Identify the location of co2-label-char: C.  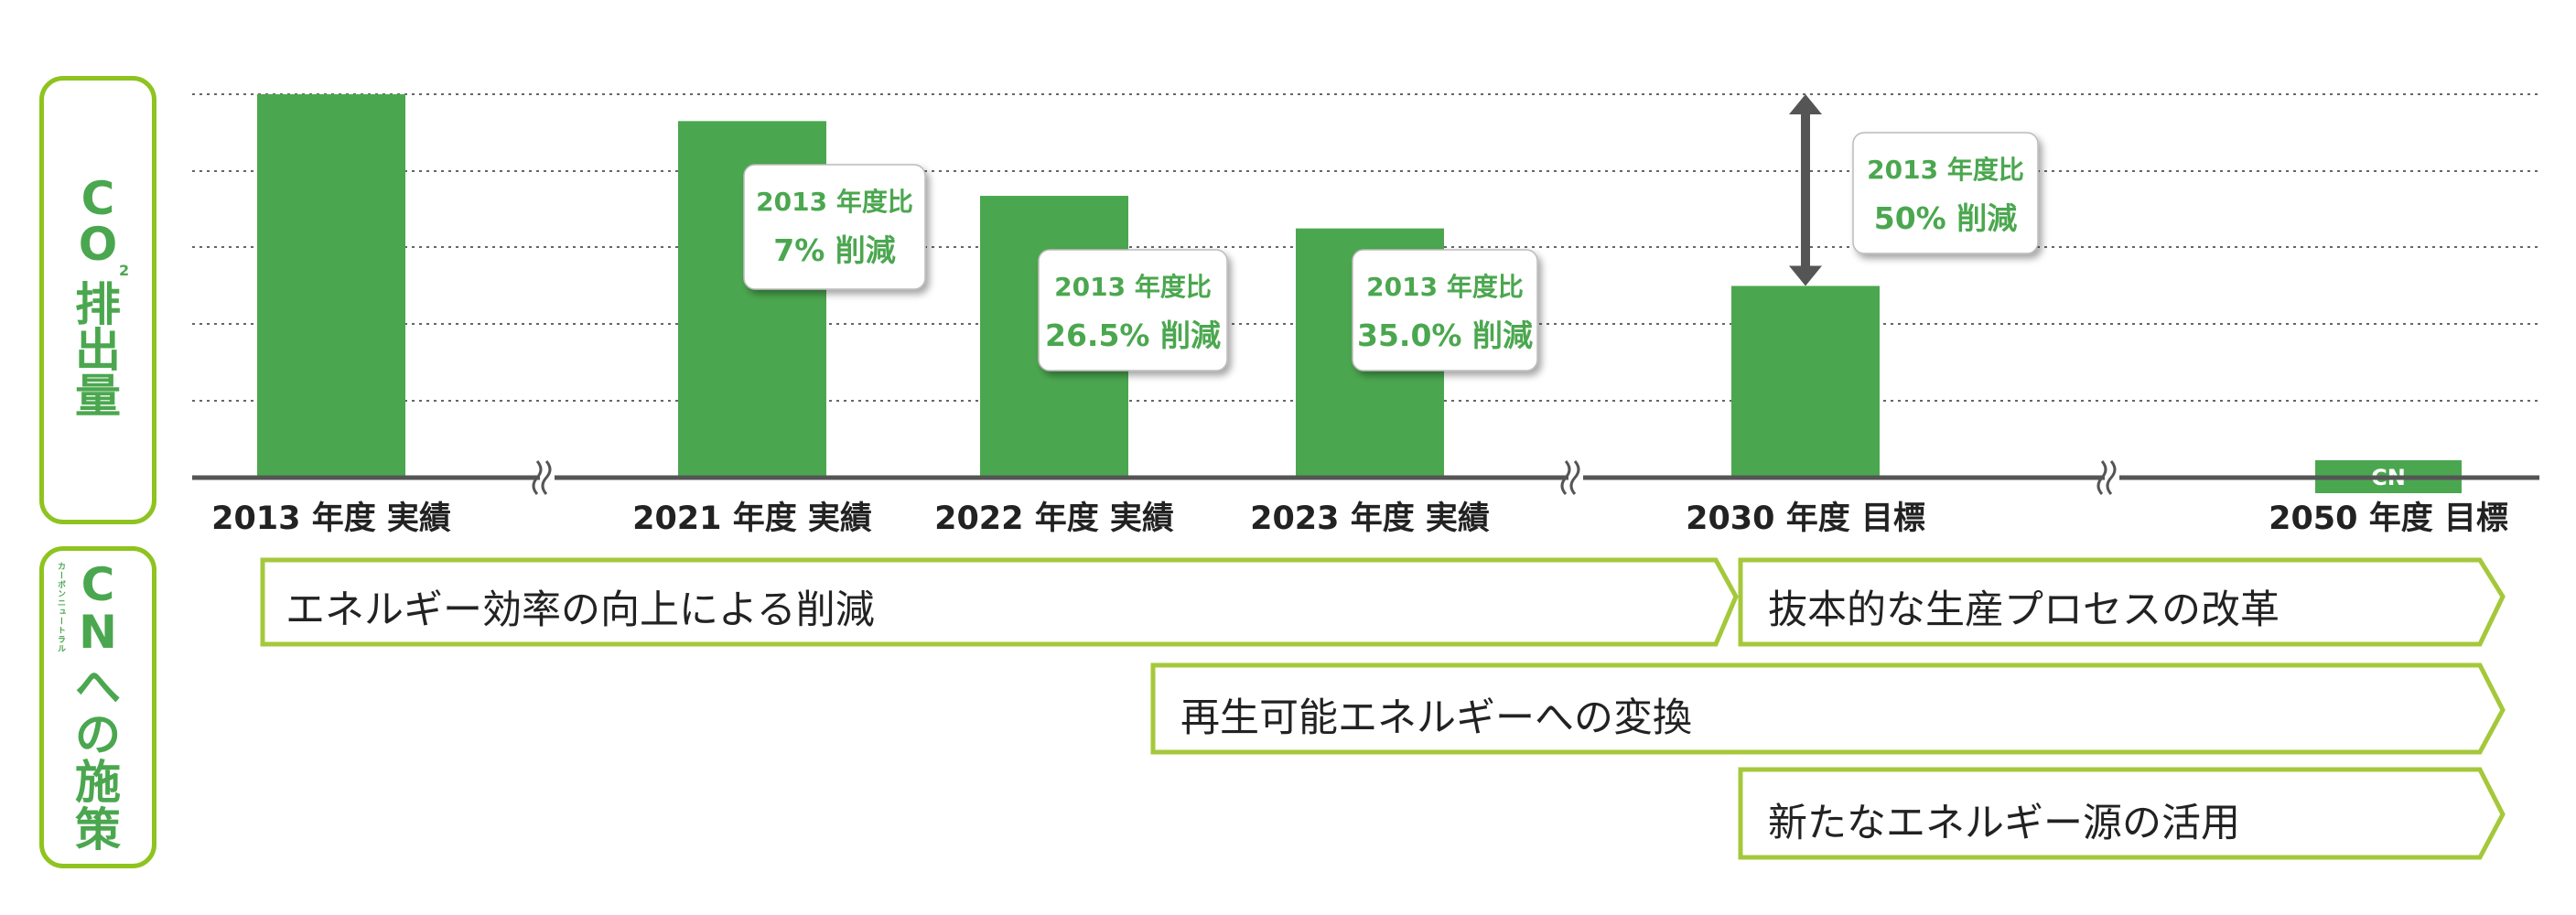
(98, 199).